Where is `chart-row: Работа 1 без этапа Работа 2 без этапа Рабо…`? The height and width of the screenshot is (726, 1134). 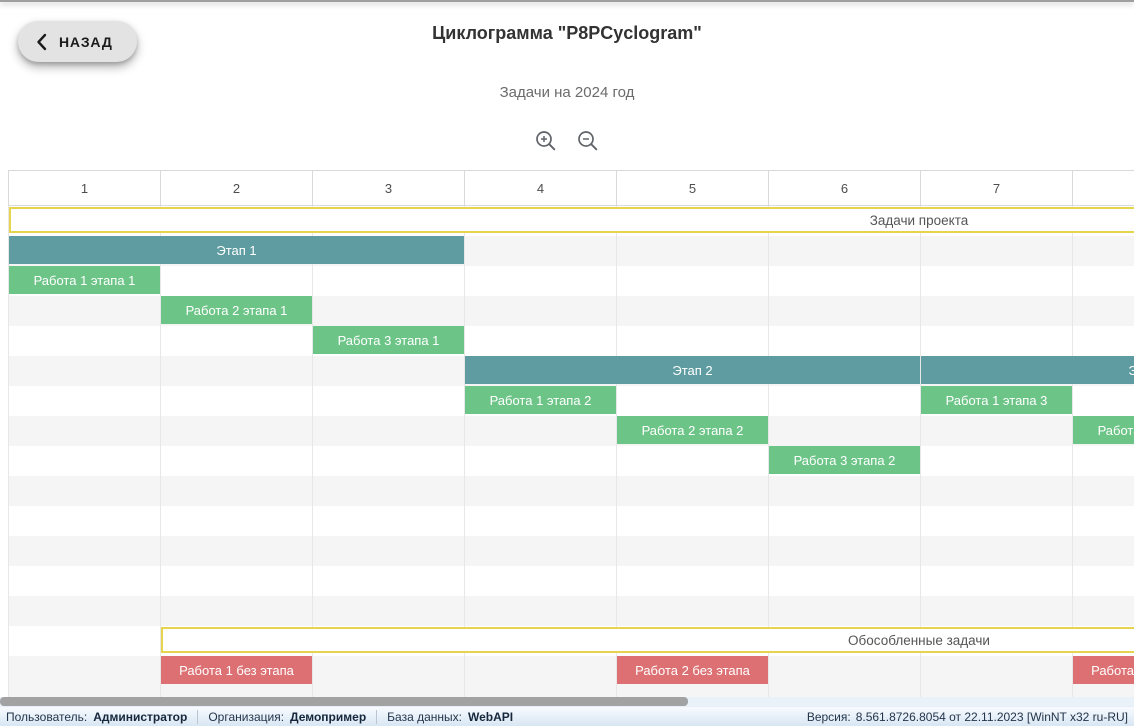
chart-row: Работа 1 без этапа Работа 2 без этапа Рабо… is located at coordinates (571, 671).